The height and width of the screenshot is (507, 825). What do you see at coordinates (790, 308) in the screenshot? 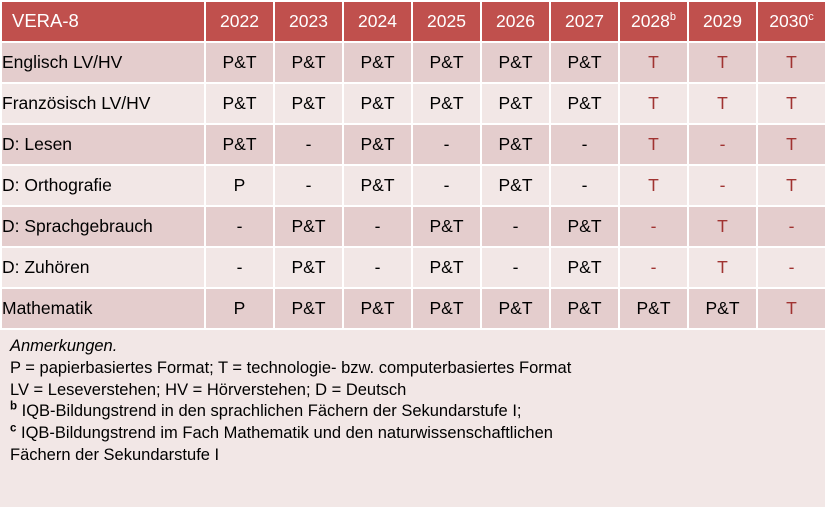
I see `cell-mathematik-2030: T` at bounding box center [790, 308].